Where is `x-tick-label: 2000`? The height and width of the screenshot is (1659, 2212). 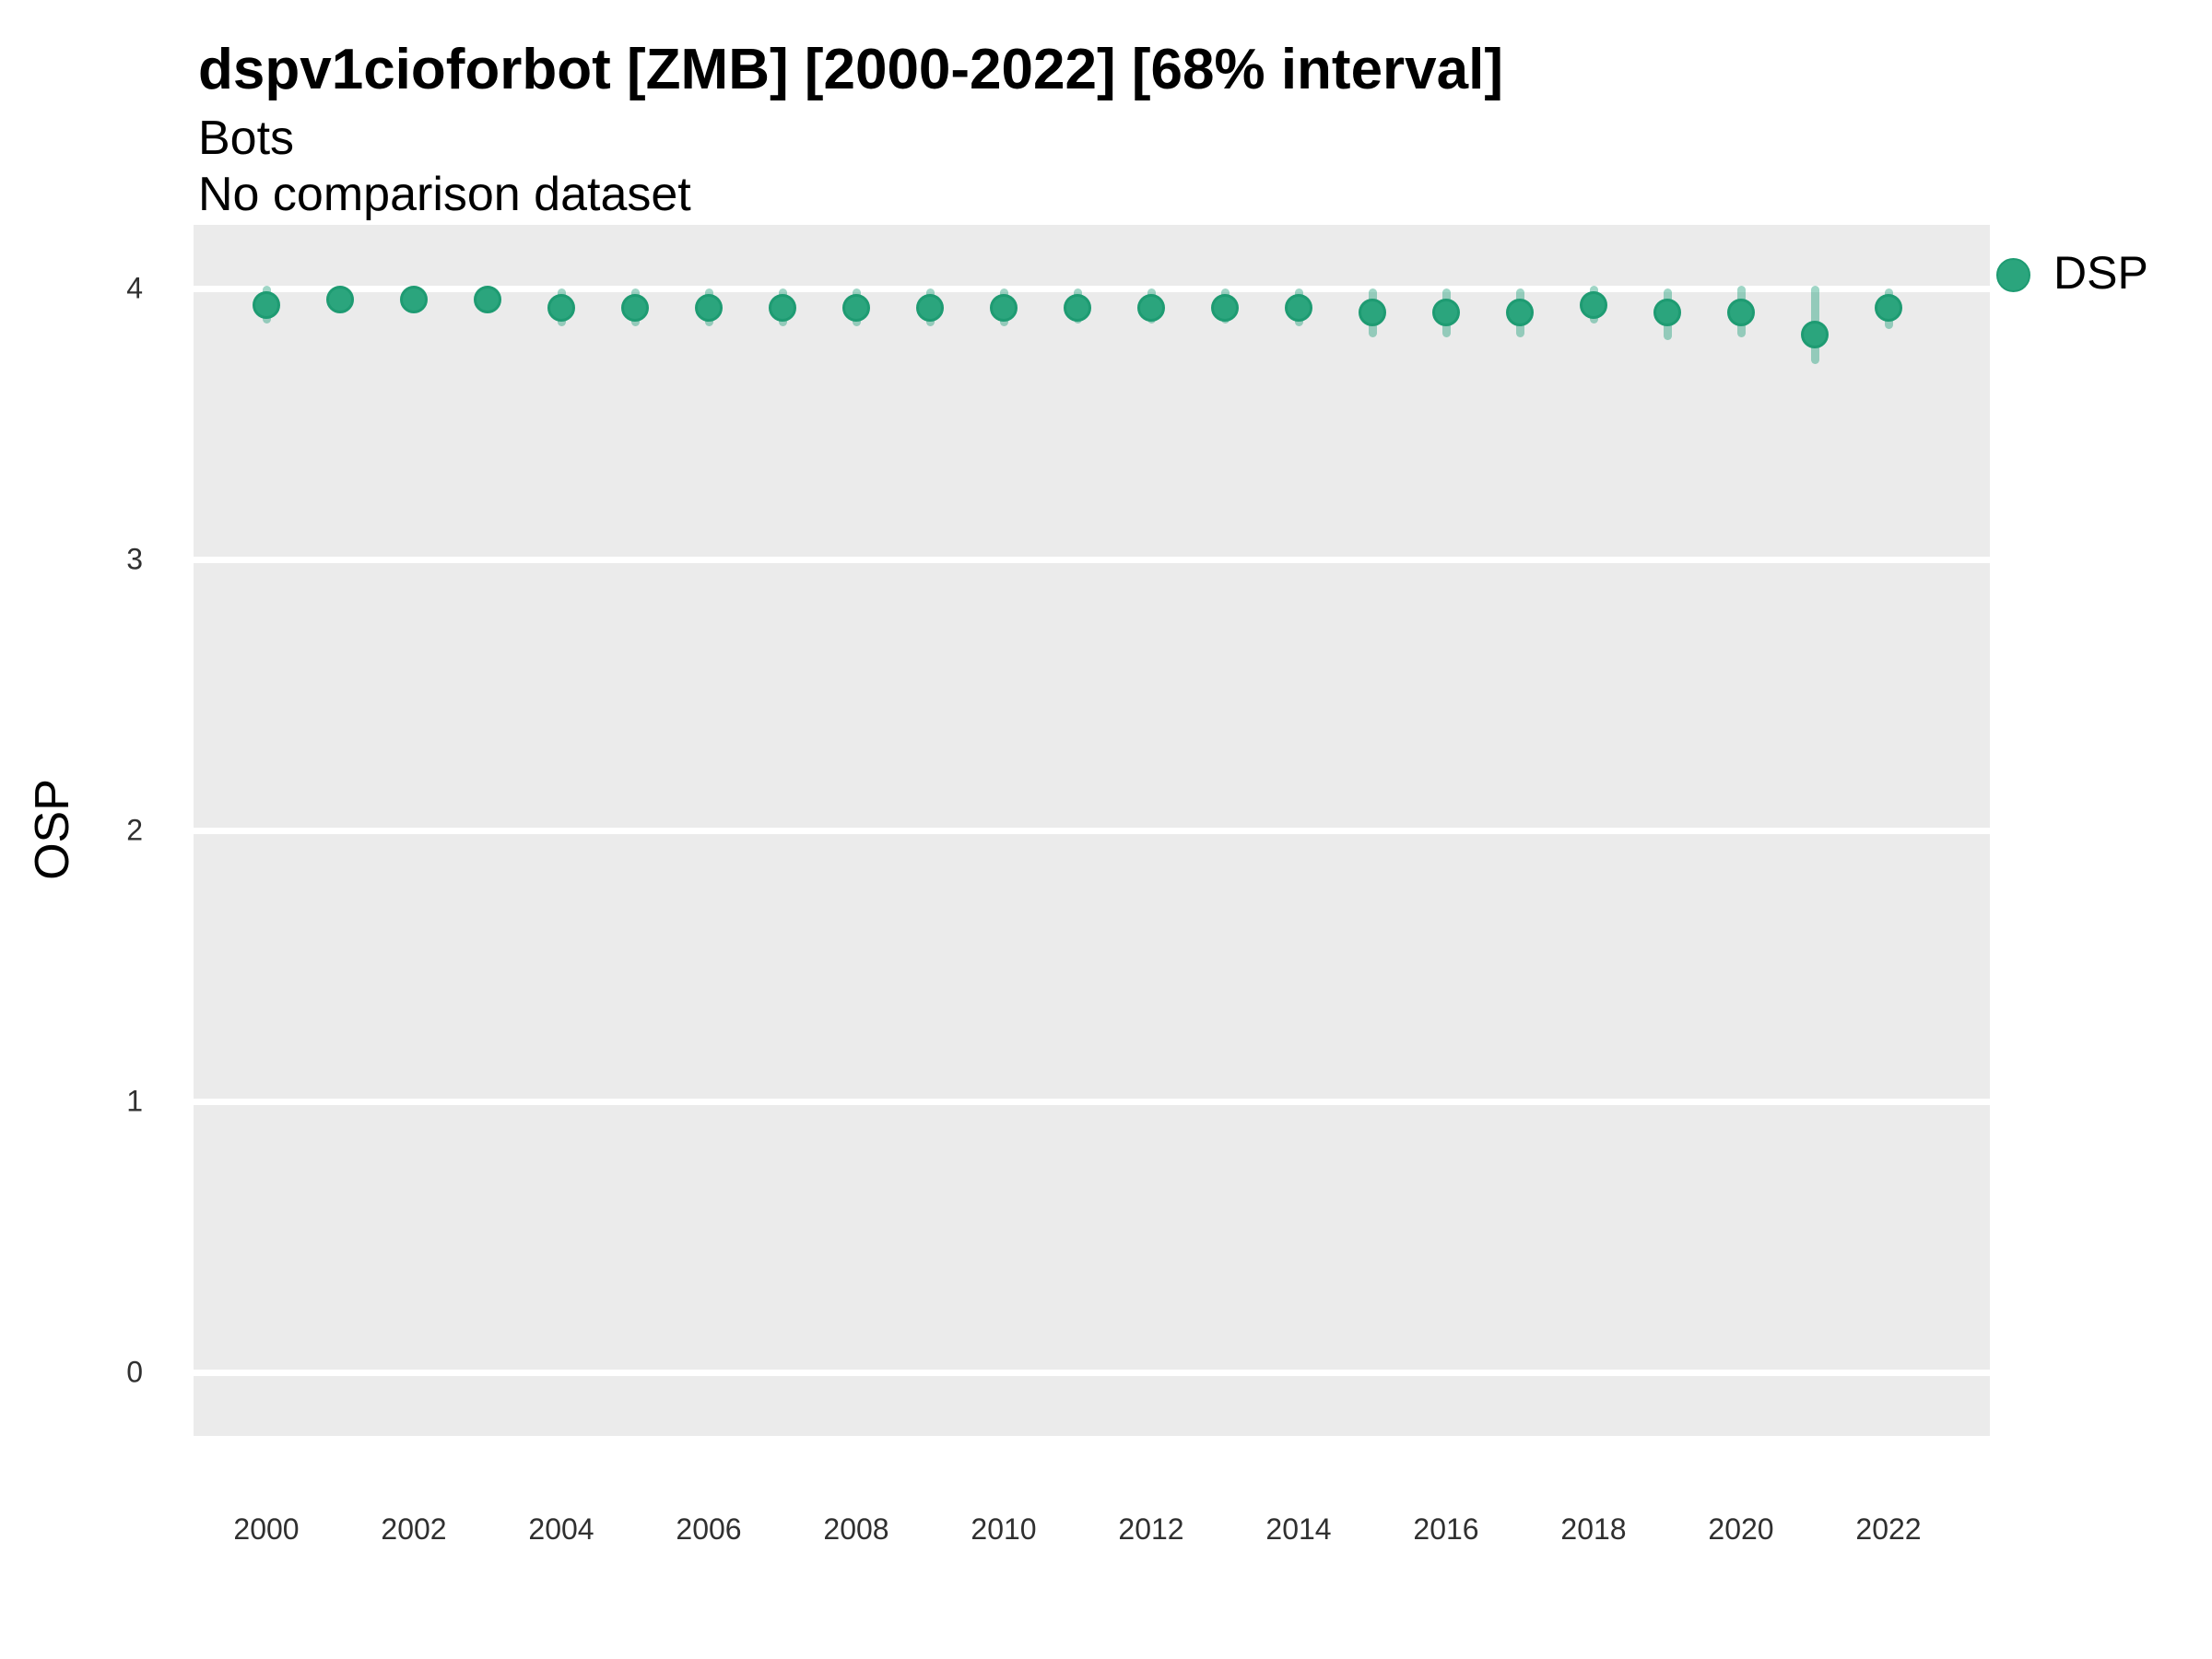
x-tick-label: 2000 is located at coordinates (266, 1529).